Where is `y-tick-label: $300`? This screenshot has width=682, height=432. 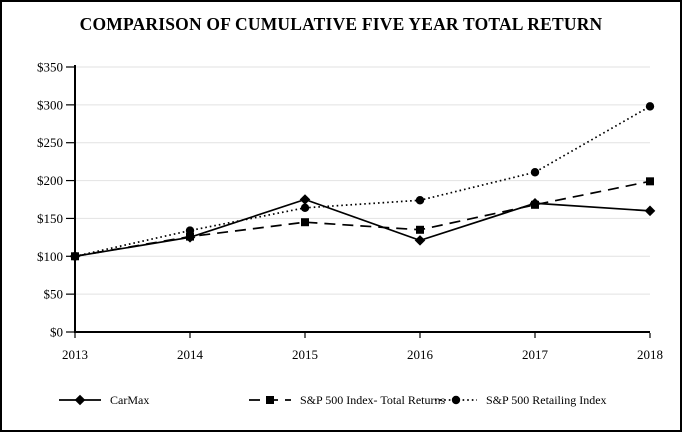
y-tick-label: $300 is located at coordinates (50, 104).